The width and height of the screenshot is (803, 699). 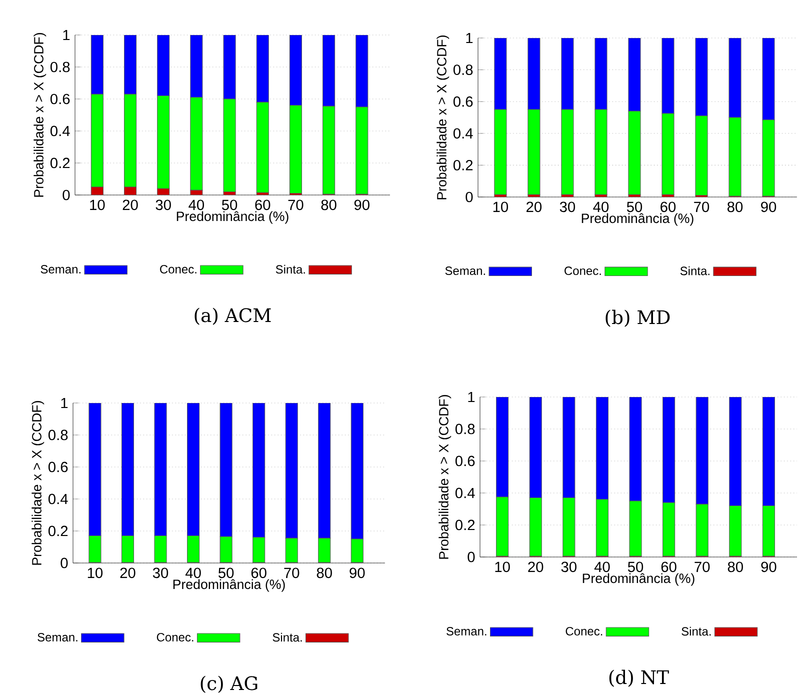 What do you see at coordinates (232, 316) in the screenshot?
I see `text: (a) ACM` at bounding box center [232, 316].